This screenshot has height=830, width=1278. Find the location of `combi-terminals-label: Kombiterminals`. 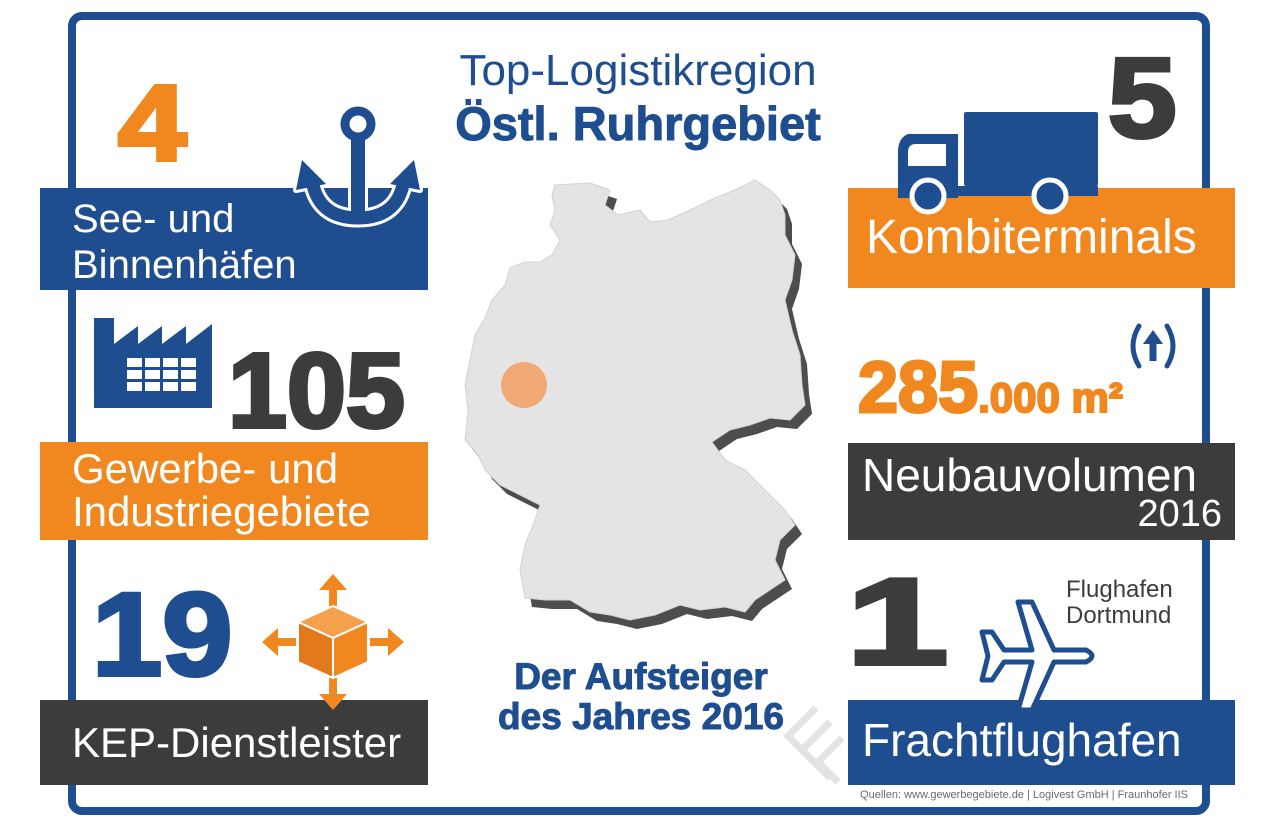

combi-terminals-label: Kombiterminals is located at coordinates (1031, 237).